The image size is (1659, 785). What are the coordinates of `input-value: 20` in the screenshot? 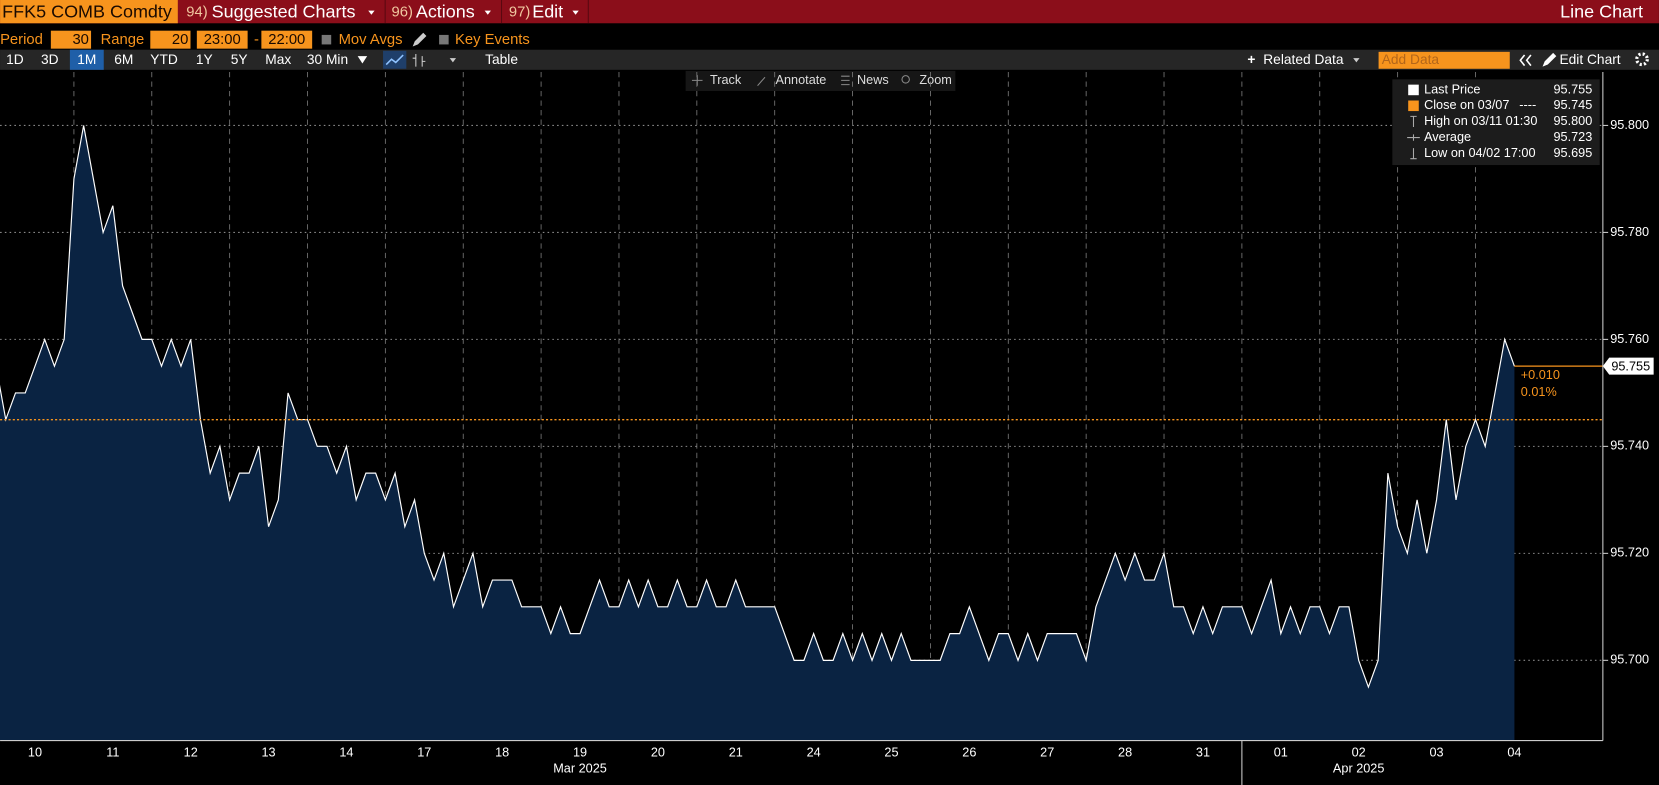 It's located at (180, 40).